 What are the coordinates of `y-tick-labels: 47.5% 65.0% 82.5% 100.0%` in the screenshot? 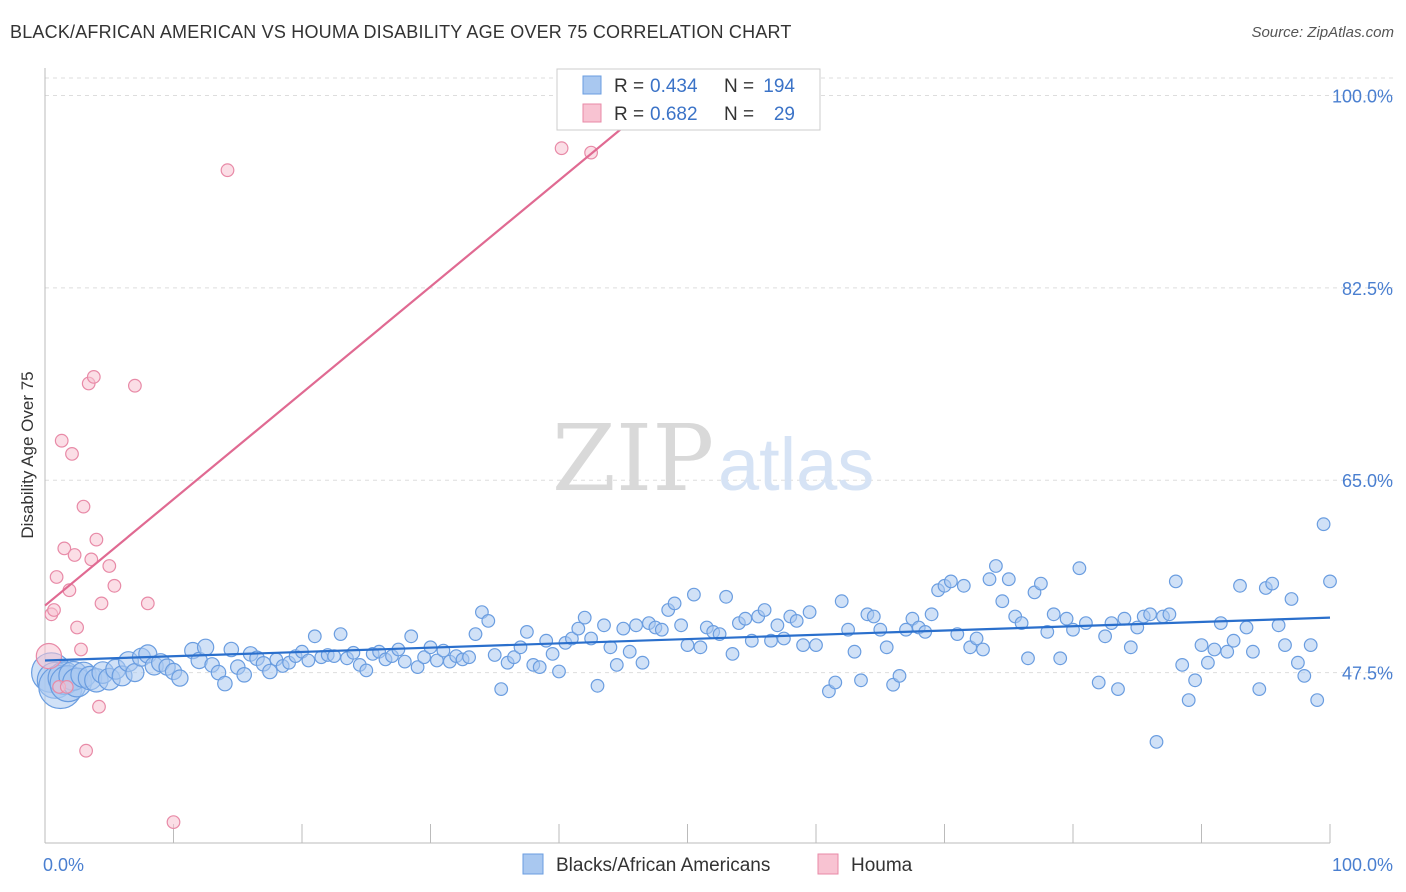 It's located at (1362, 384).